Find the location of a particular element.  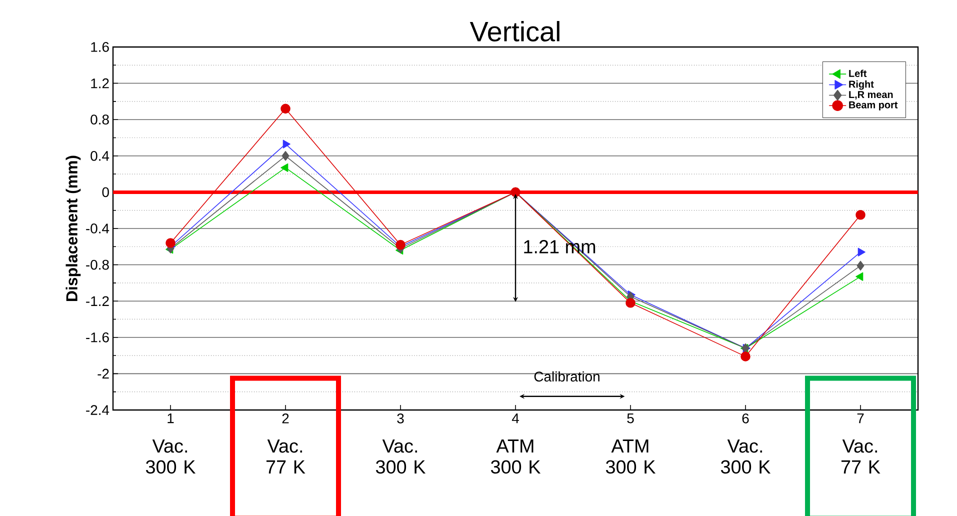

x-tick-label: 4 is located at coordinates (515, 419).